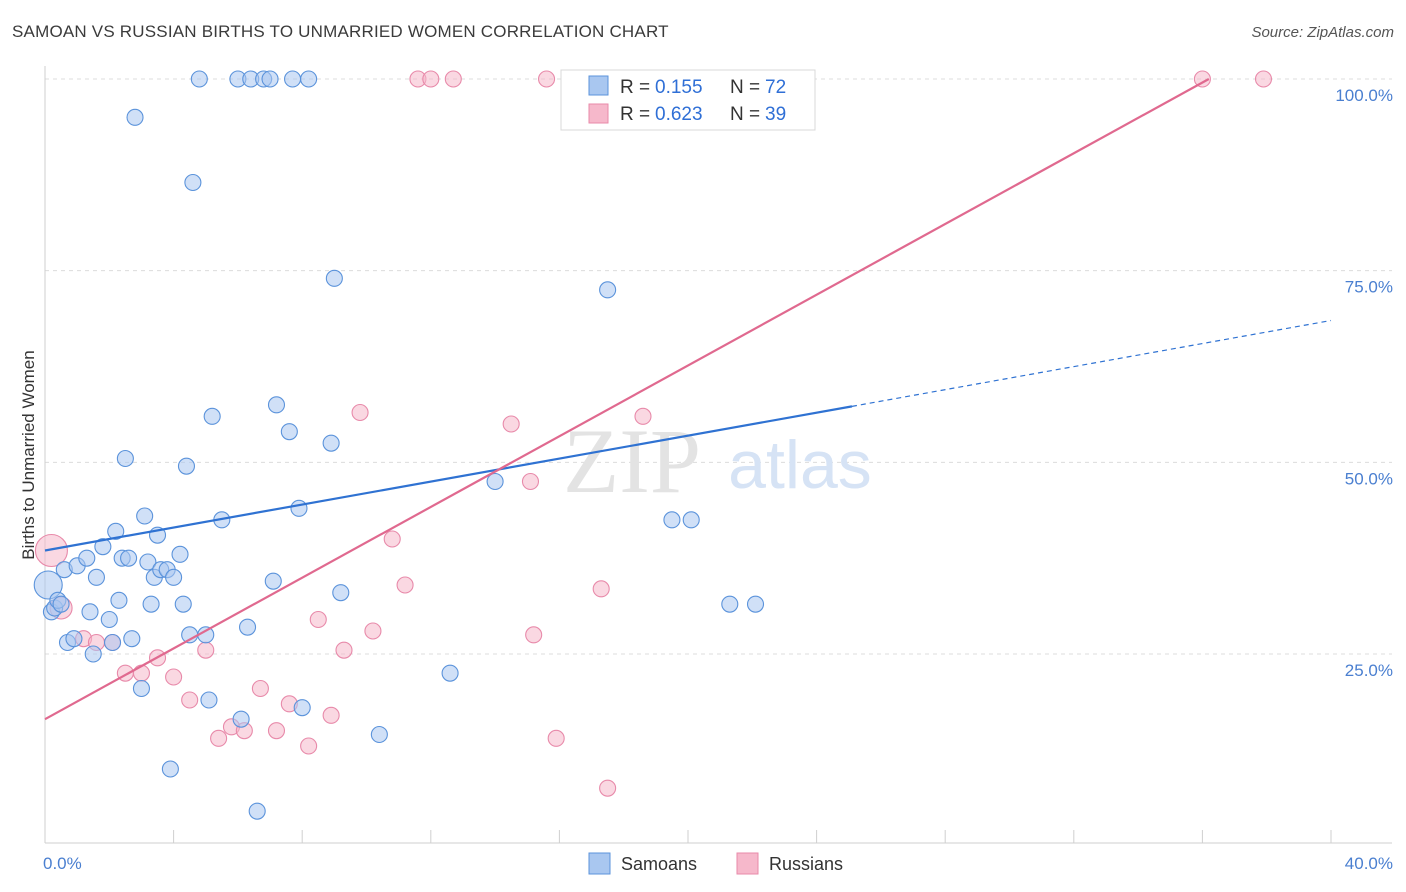 This screenshot has width=1406, height=892. Describe the element at coordinates (659, 864) in the screenshot. I see `bottom-legend-samoans: Samoans` at that location.